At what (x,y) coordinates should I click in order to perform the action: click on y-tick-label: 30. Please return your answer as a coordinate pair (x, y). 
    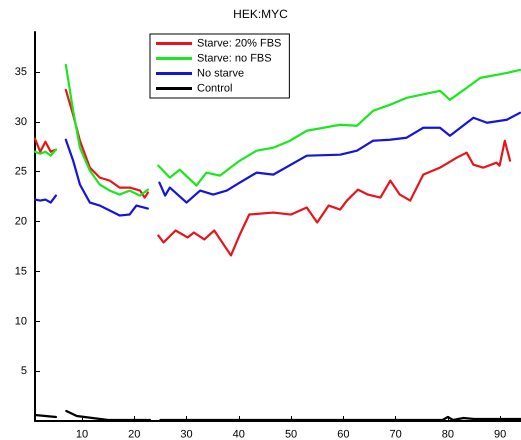
    Looking at the image, I should click on (20, 122).